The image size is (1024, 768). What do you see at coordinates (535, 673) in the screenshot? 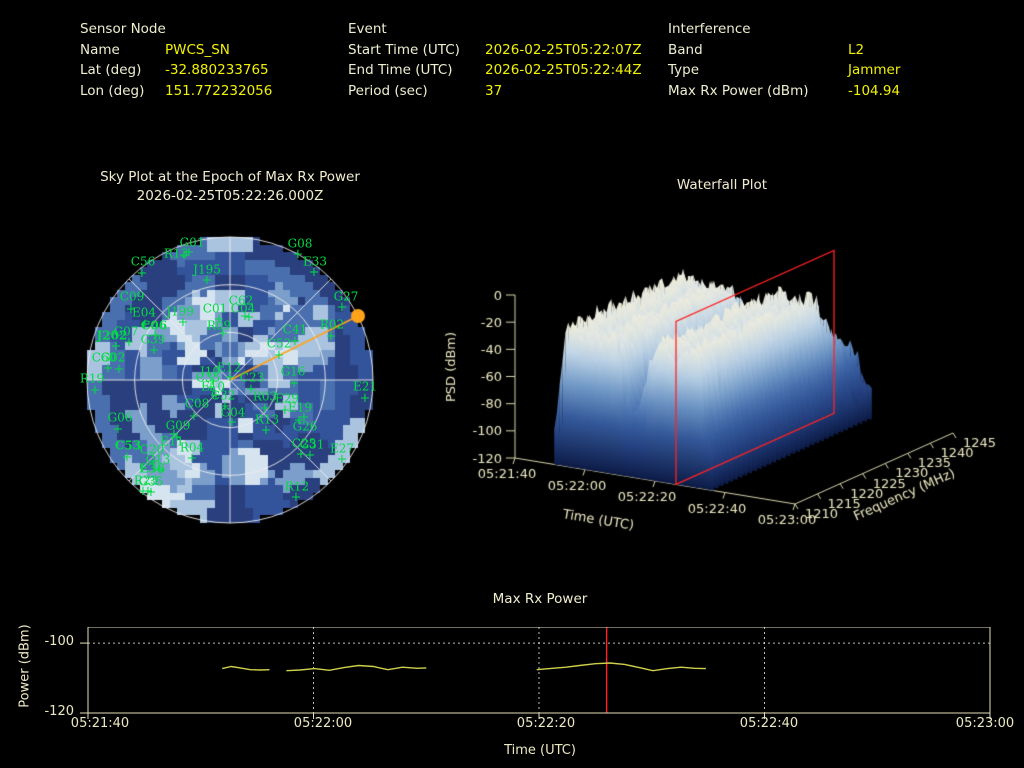
I see `power-plot` at bounding box center [535, 673].